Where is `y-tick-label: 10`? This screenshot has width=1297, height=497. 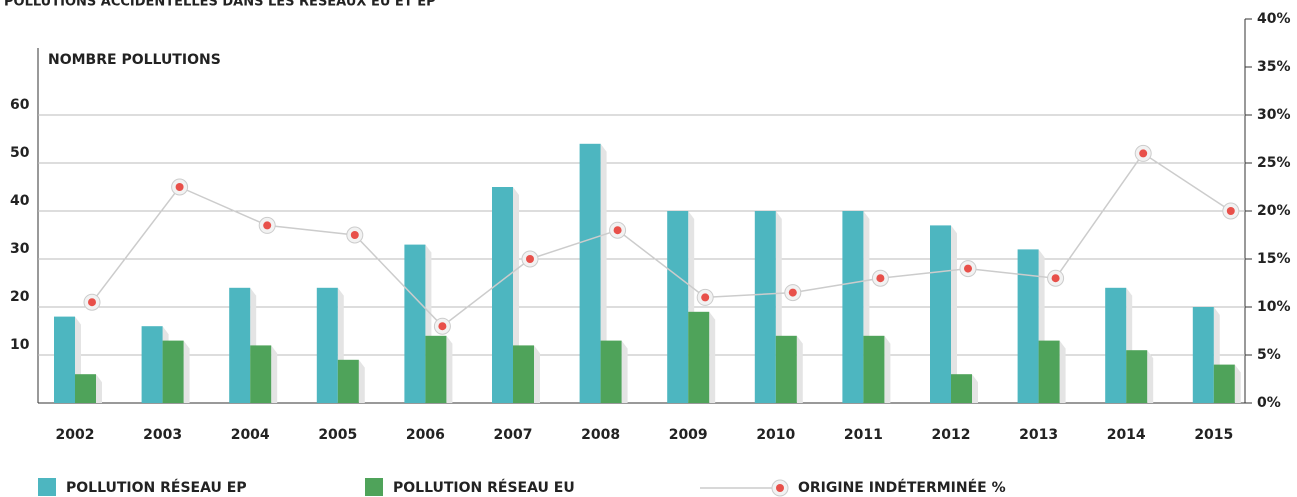
y-tick-label: 10 is located at coordinates (20, 345).